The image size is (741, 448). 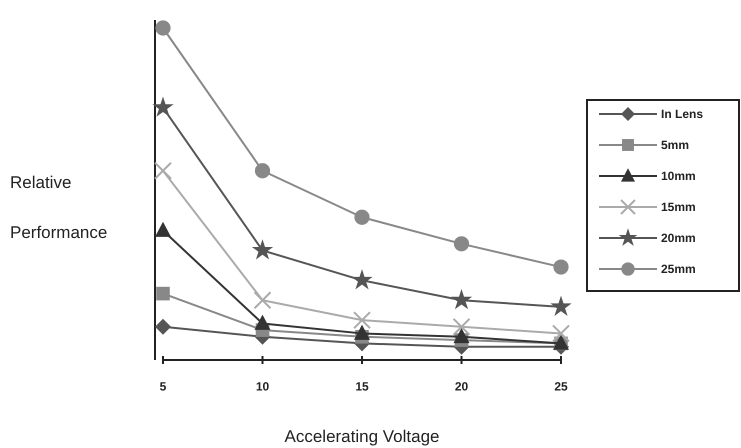 What do you see at coordinates (263, 387) in the screenshot?
I see `x-tick-label: 10` at bounding box center [263, 387].